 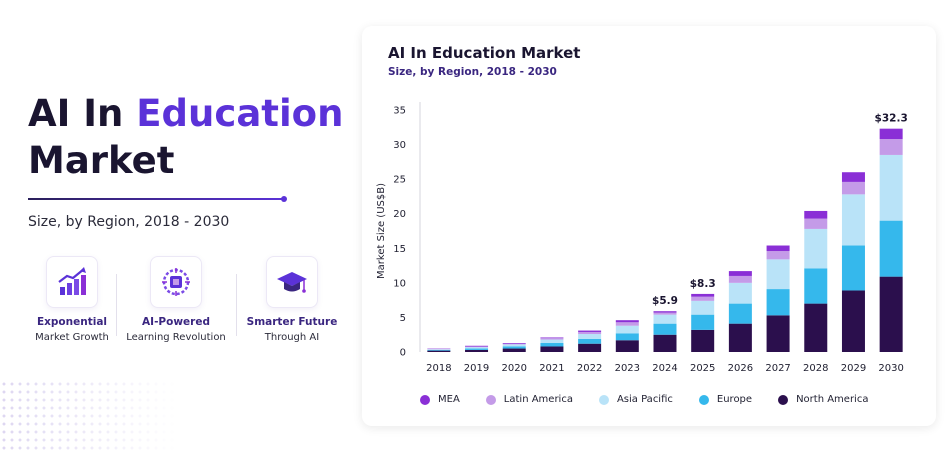 What do you see at coordinates (703, 322) in the screenshot?
I see `bar-segment-europe-2025` at bounding box center [703, 322].